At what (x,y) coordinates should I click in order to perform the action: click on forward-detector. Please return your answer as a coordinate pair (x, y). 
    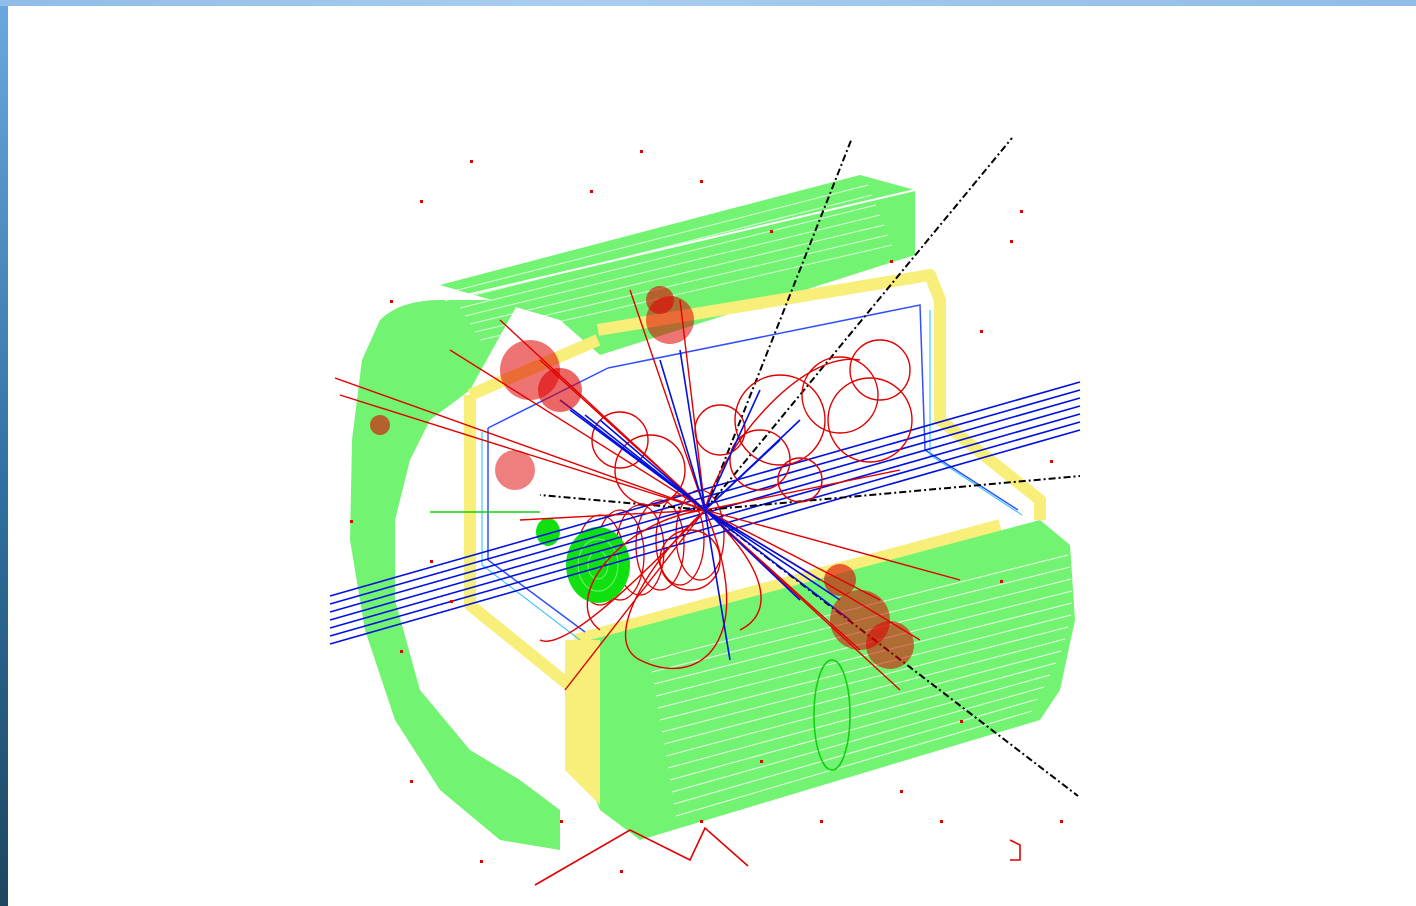
    Looking at the image, I should click on (583, 560).